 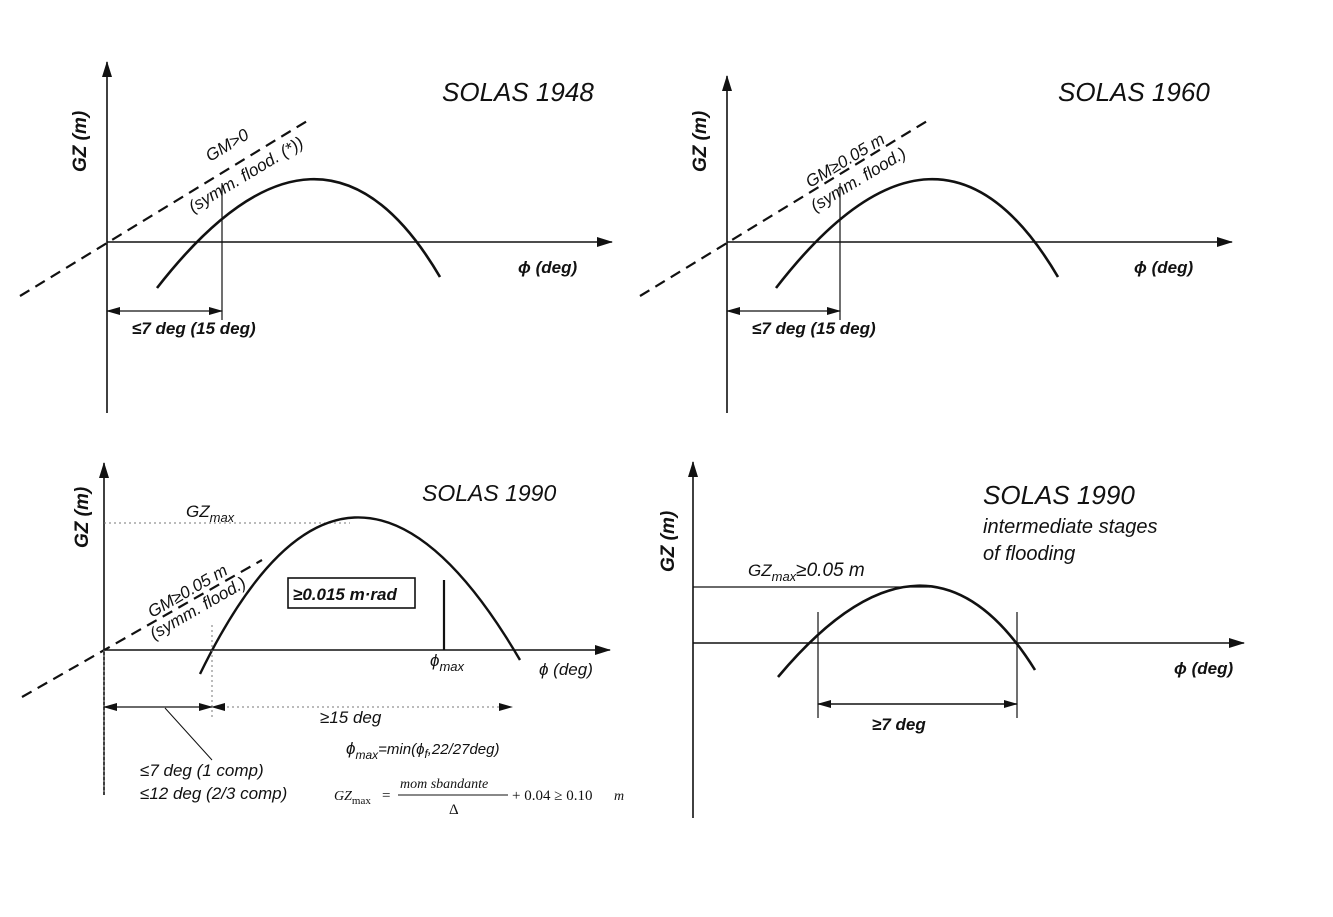 I want to click on gz-max-formula-numerator: mom sbandante, so click(x=444, y=784).